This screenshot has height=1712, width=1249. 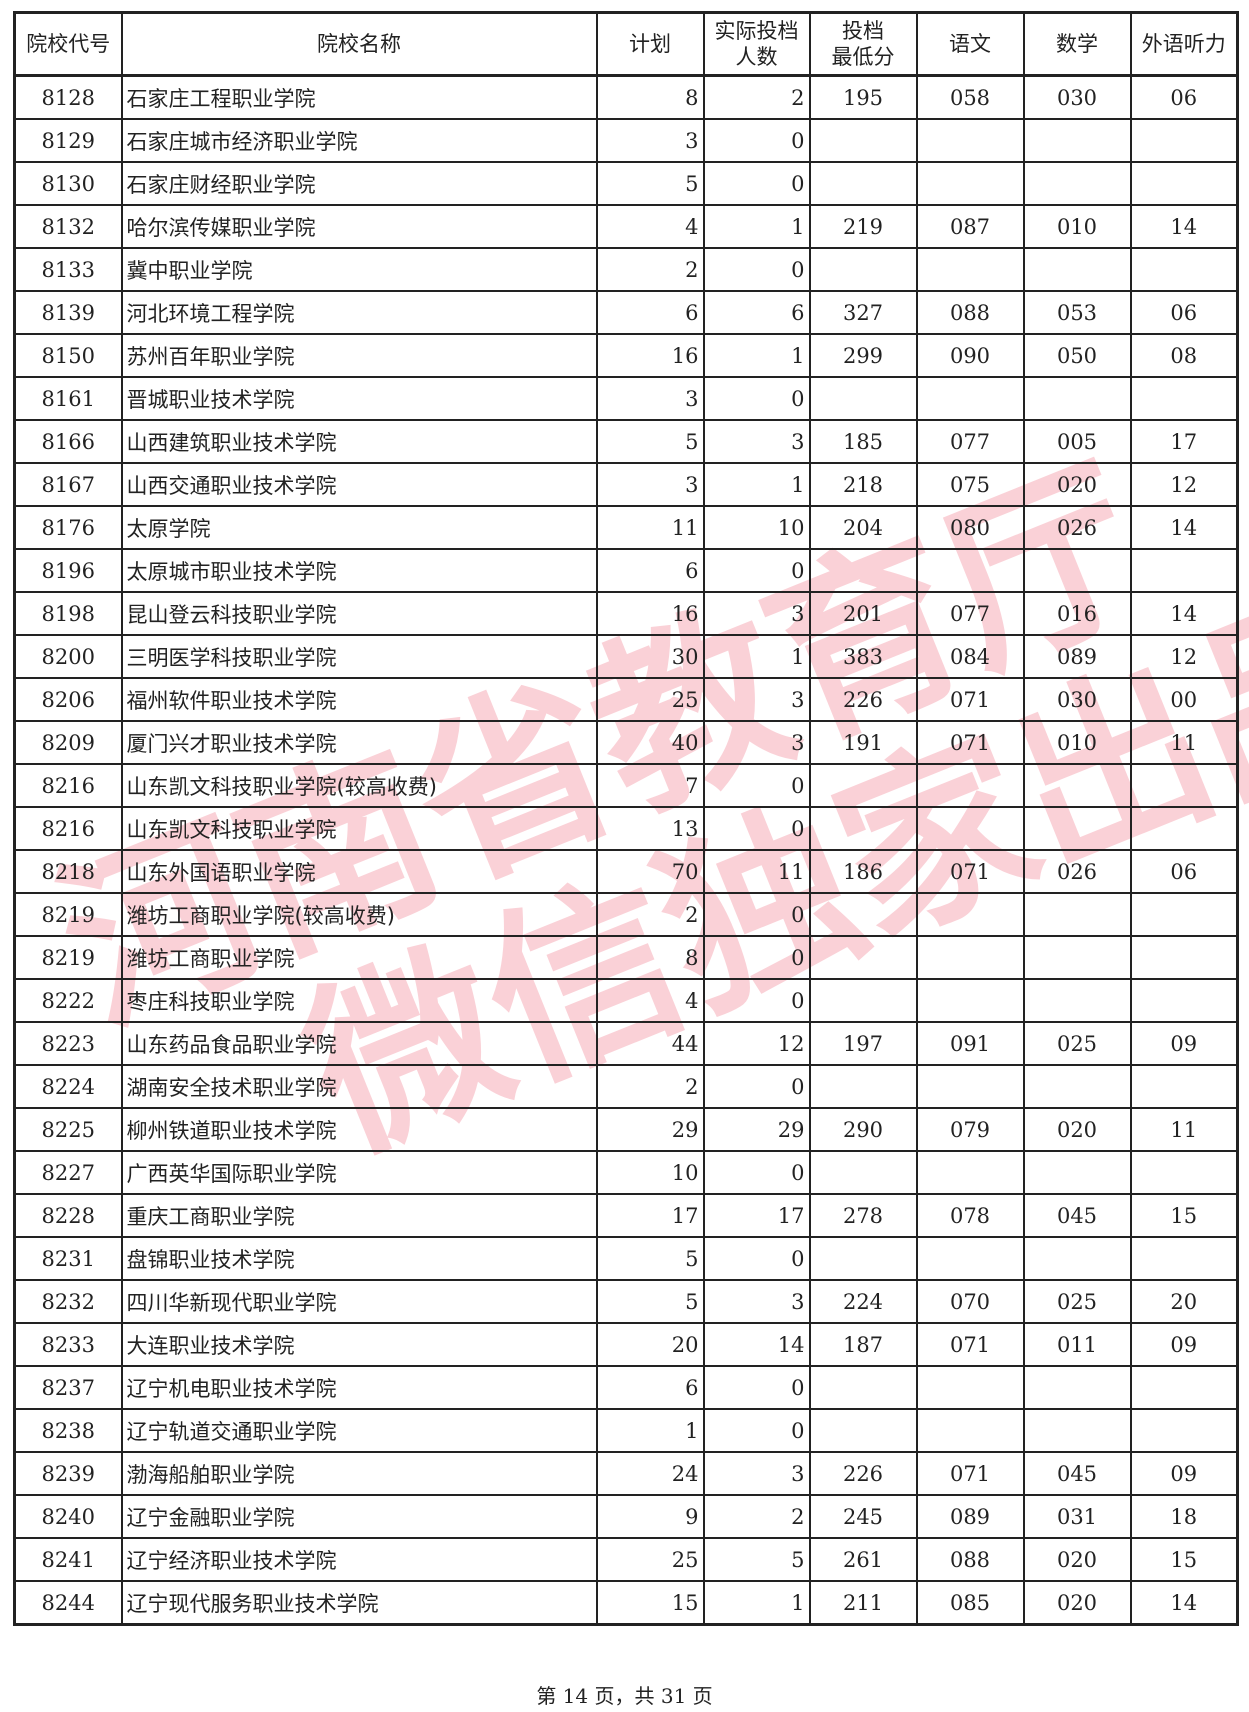 What do you see at coordinates (68, 1430) in the screenshot?
I see `cell-code: 8238` at bounding box center [68, 1430].